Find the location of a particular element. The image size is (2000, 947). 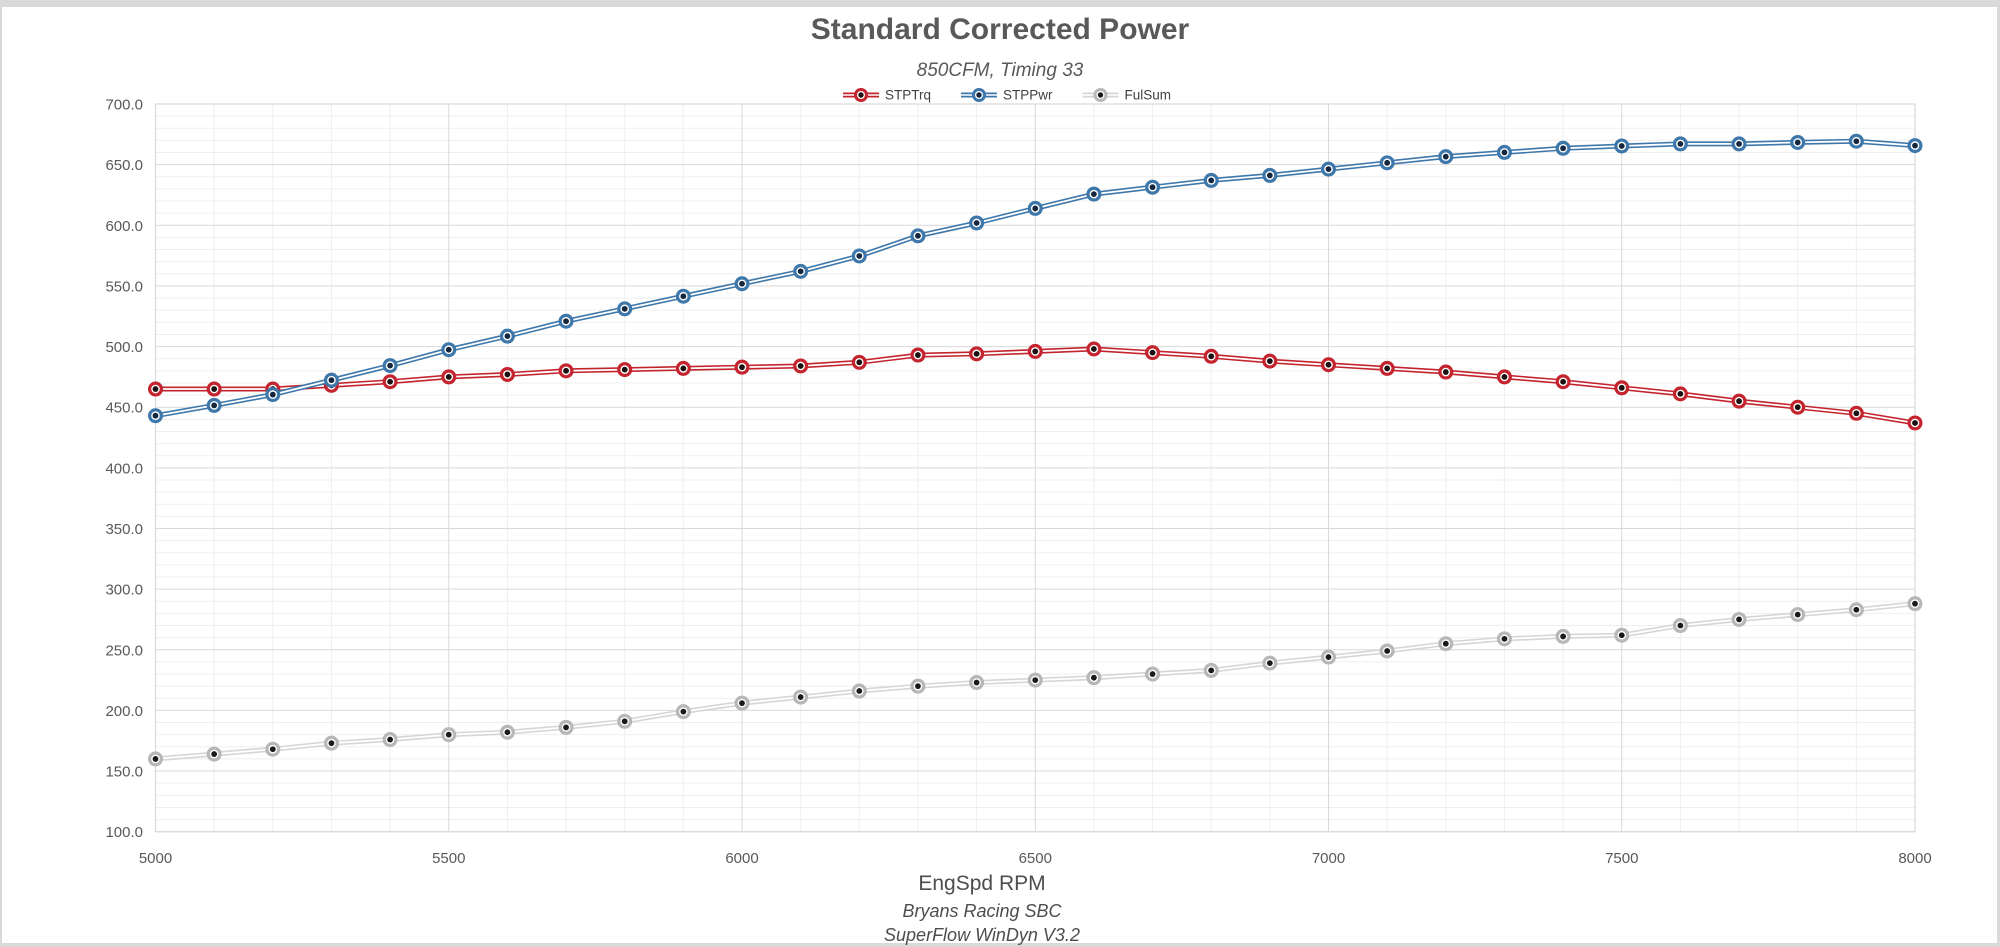

footer-line-2: SuperFlow WinDyn V3.2 is located at coordinates (982, 935).